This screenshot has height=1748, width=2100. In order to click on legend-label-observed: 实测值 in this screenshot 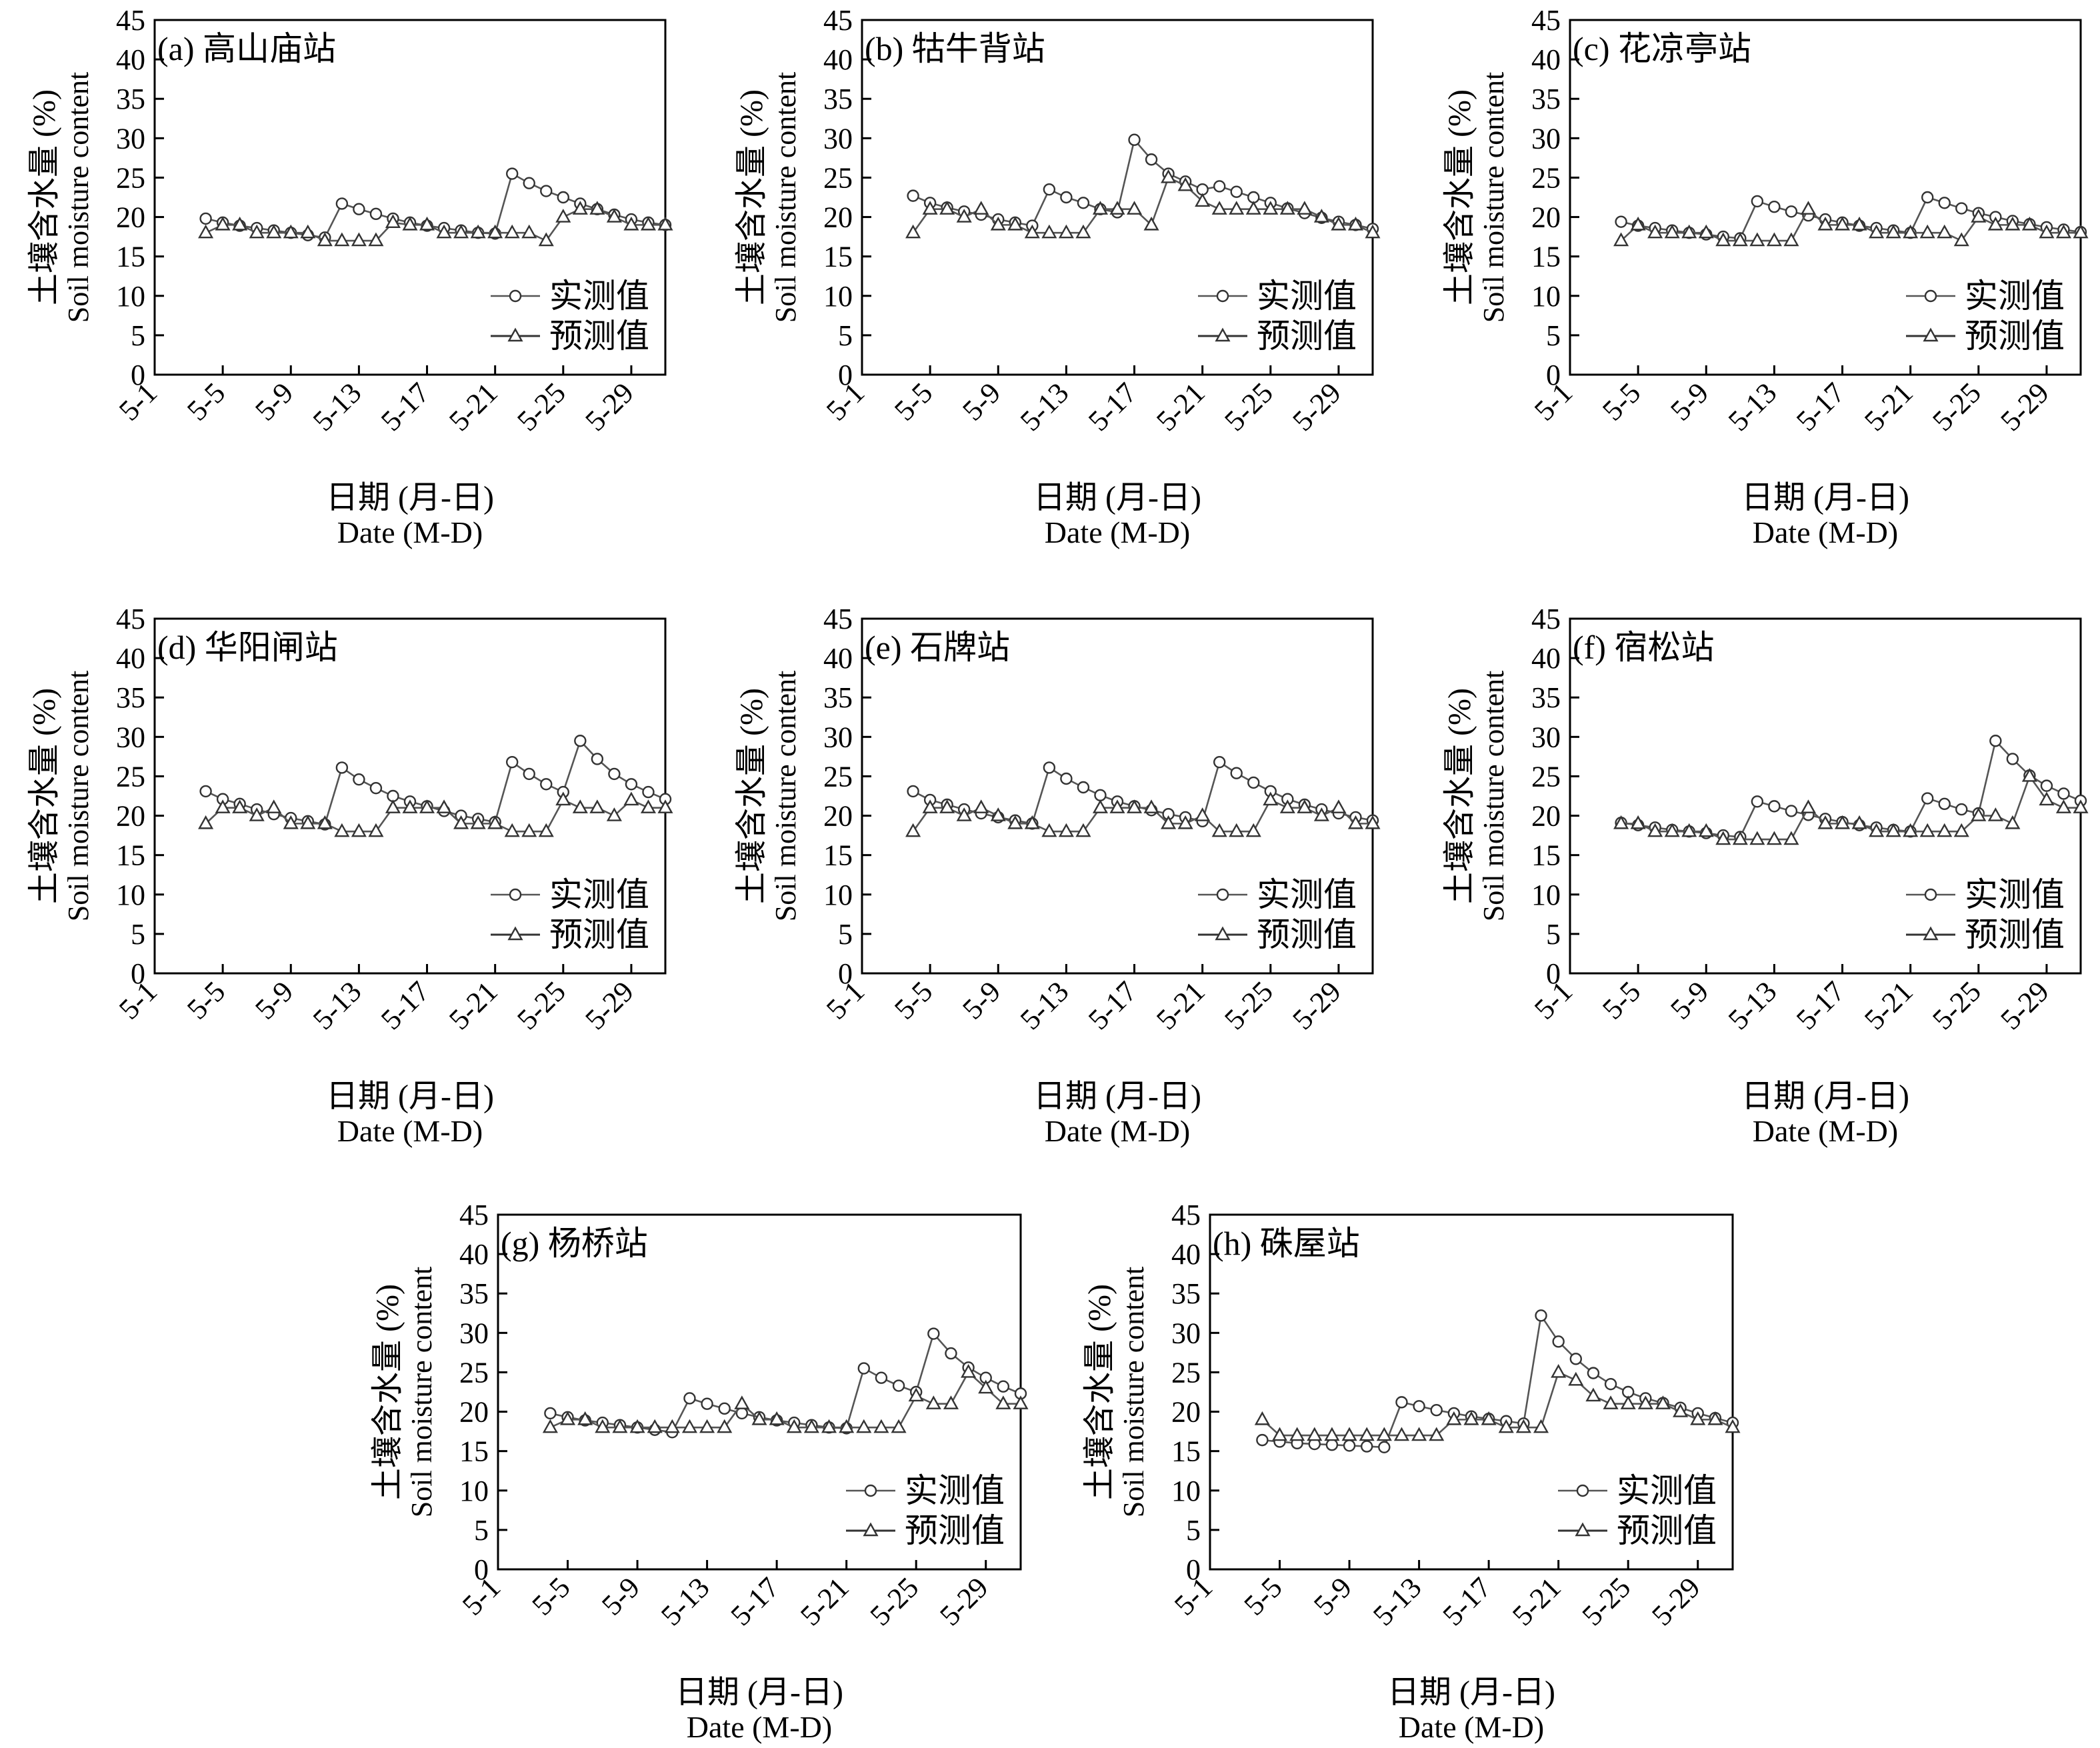, I will do `click(955, 1490)`.